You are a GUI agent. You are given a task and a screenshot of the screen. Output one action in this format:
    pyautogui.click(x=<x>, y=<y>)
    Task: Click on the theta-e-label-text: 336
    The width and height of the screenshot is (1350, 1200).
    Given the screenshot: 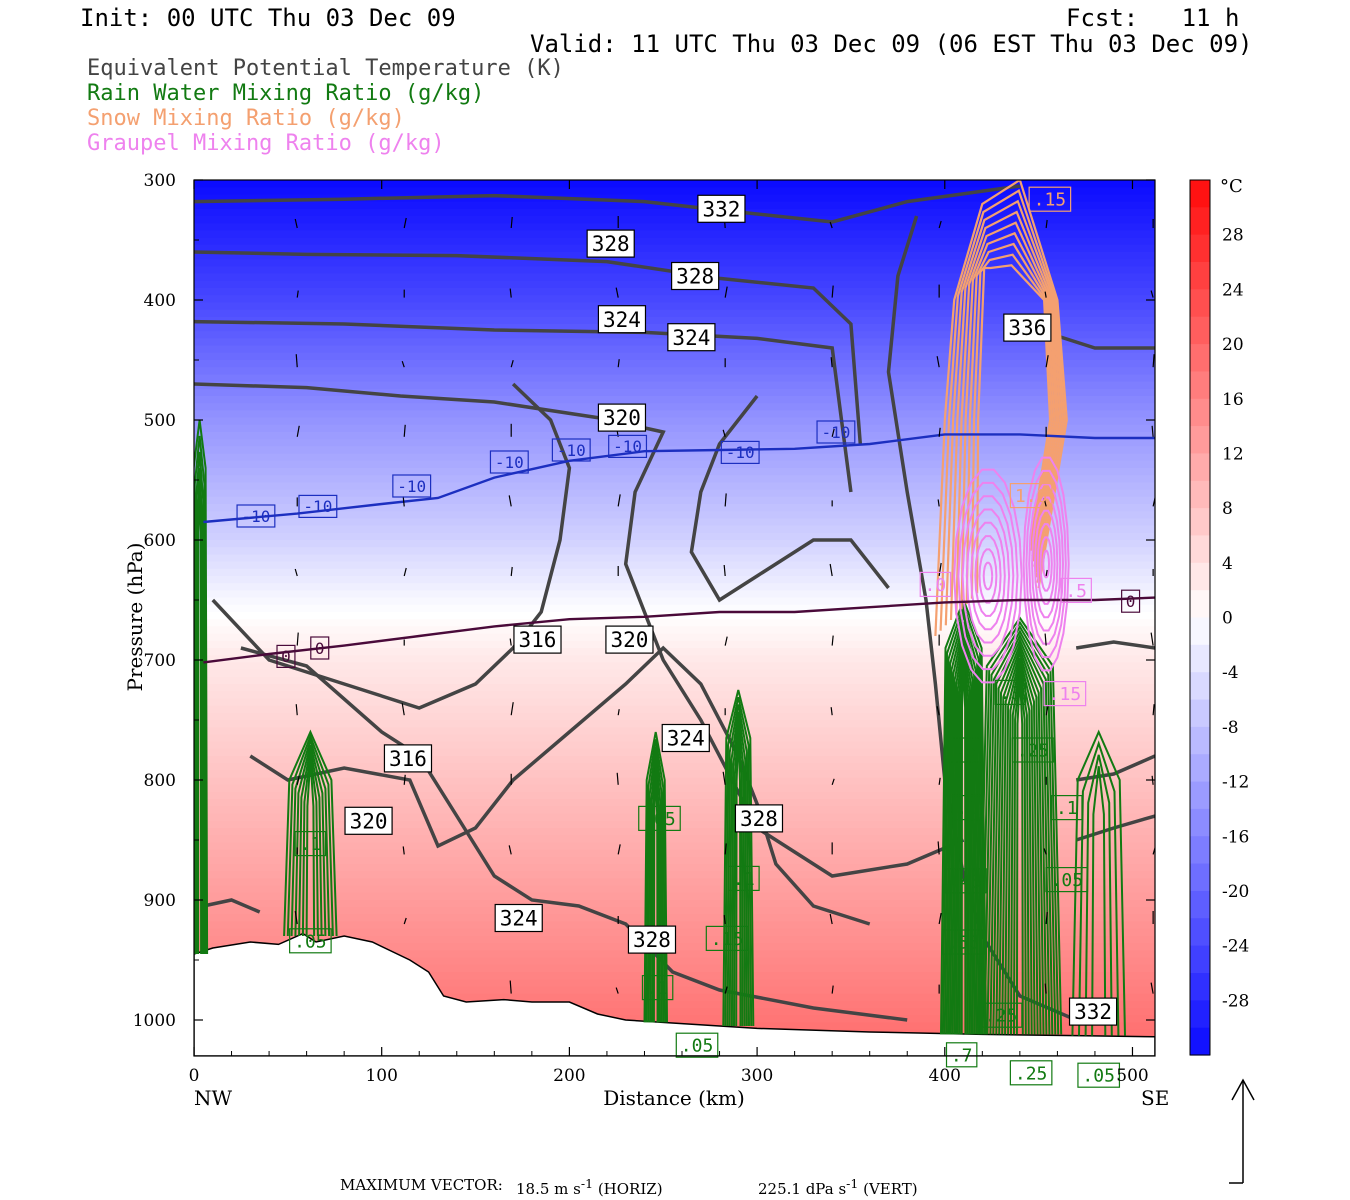 What is the action you would take?
    pyautogui.click(x=1027, y=328)
    